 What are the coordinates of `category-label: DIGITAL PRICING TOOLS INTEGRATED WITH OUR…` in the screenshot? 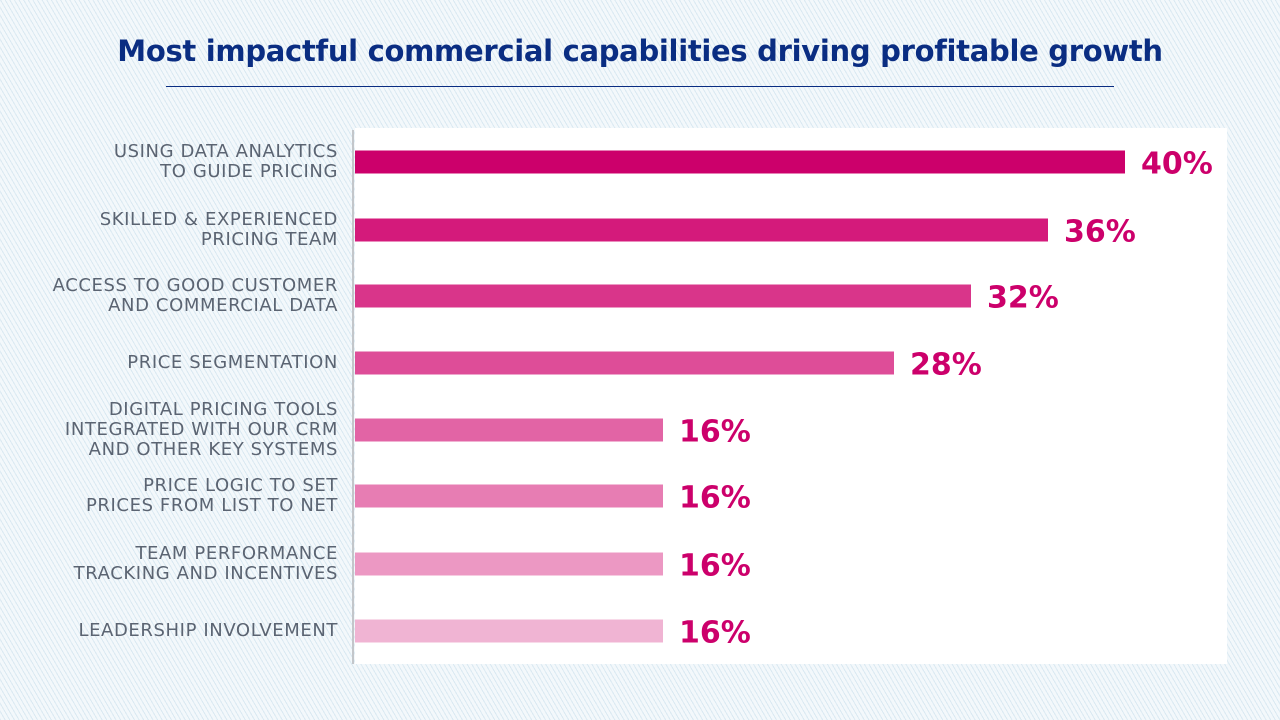 It's located at (201, 429).